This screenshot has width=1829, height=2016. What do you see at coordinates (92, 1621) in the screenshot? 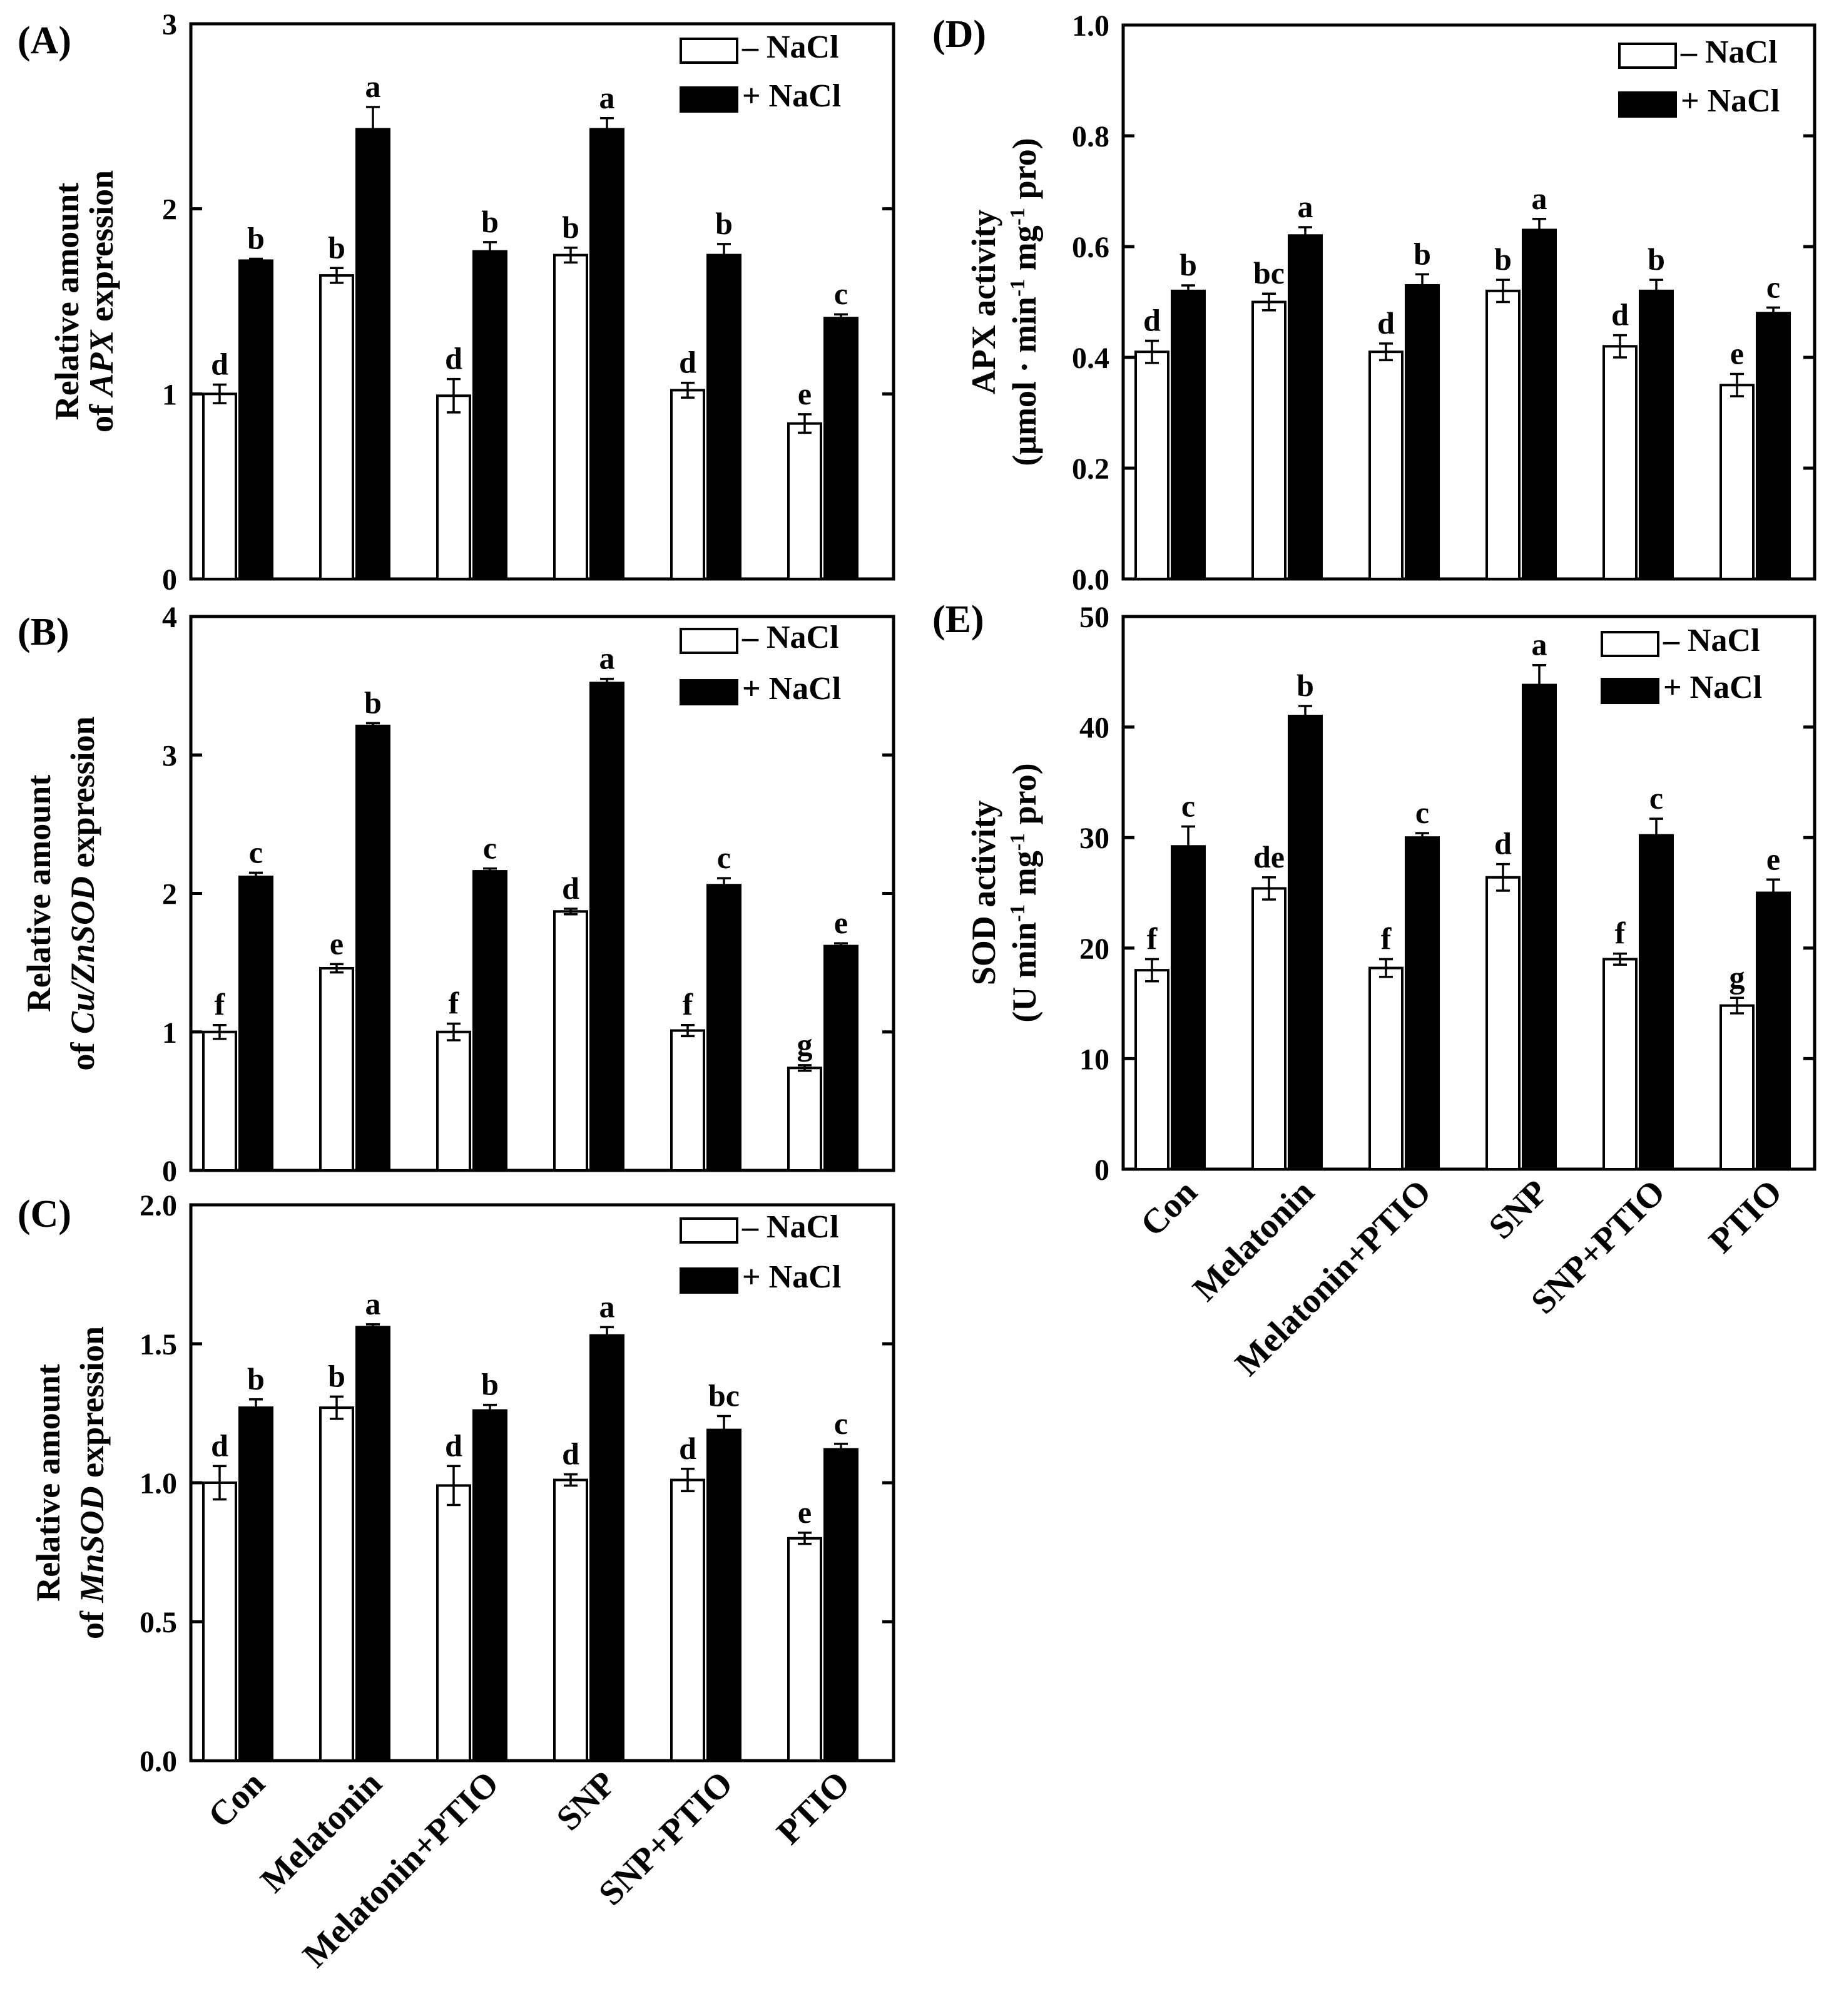
I see `y-axis-label-segment: of` at bounding box center [92, 1621].